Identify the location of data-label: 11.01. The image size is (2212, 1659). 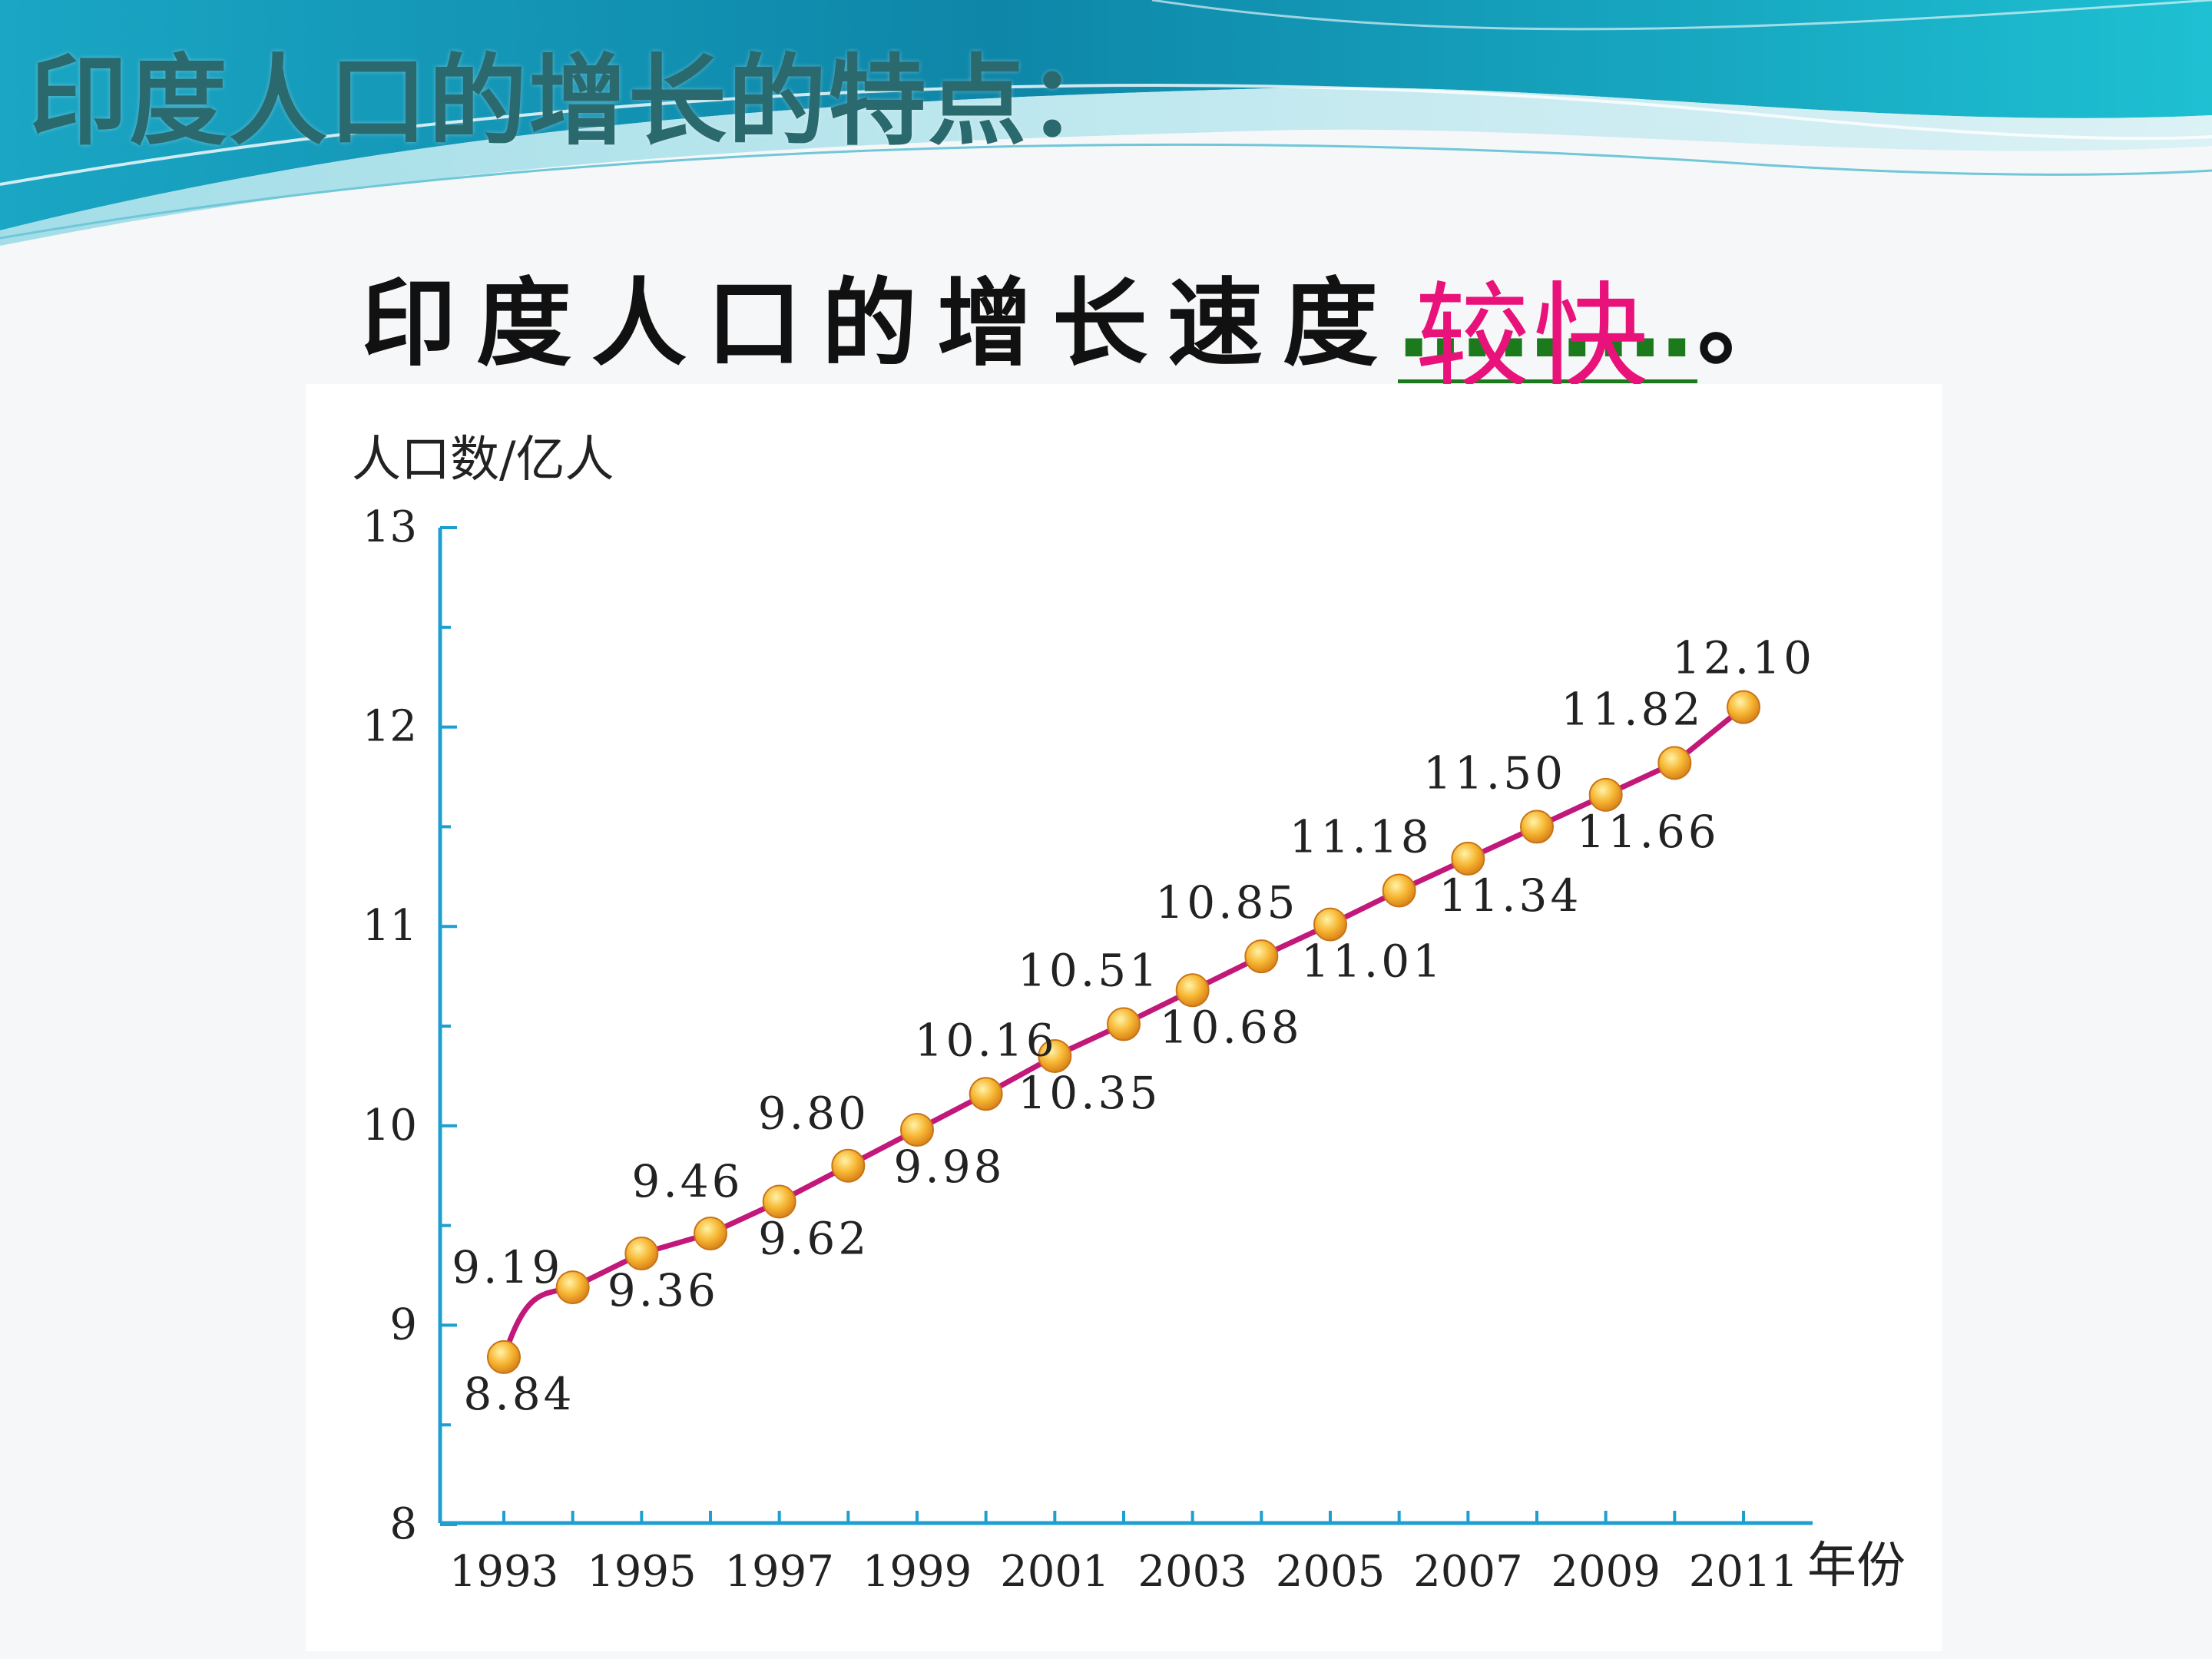
(1372, 962).